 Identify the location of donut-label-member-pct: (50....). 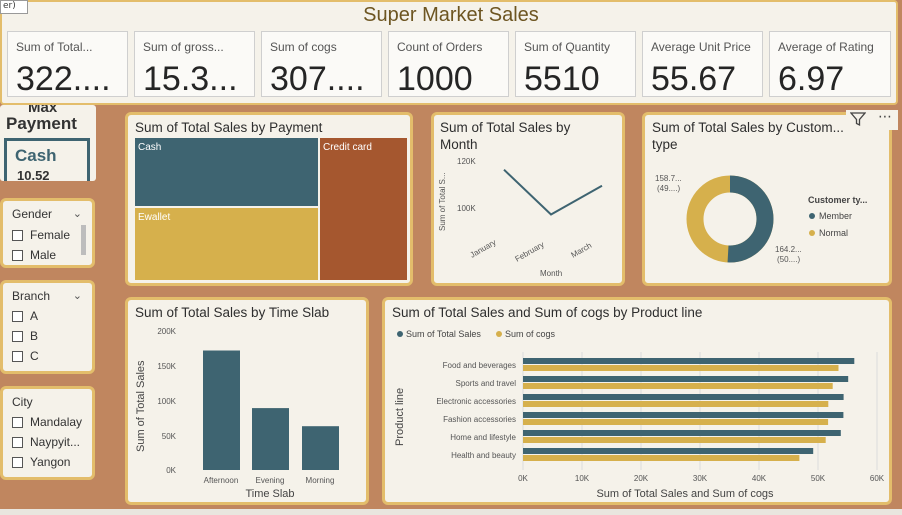
(788, 259).